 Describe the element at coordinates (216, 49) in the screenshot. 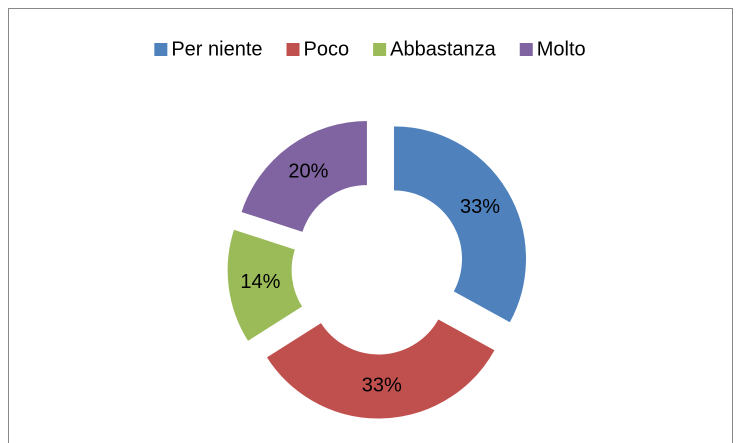

I see `legend-label: Per niente` at that location.